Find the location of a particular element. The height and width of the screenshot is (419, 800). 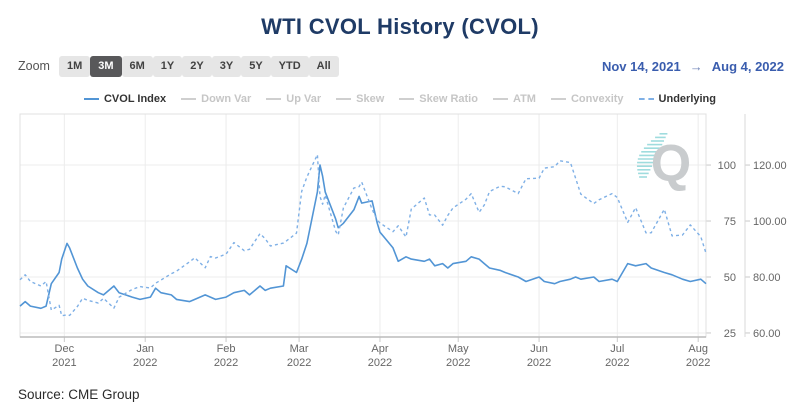

cvol-axis-label: 50 is located at coordinates (730, 278).